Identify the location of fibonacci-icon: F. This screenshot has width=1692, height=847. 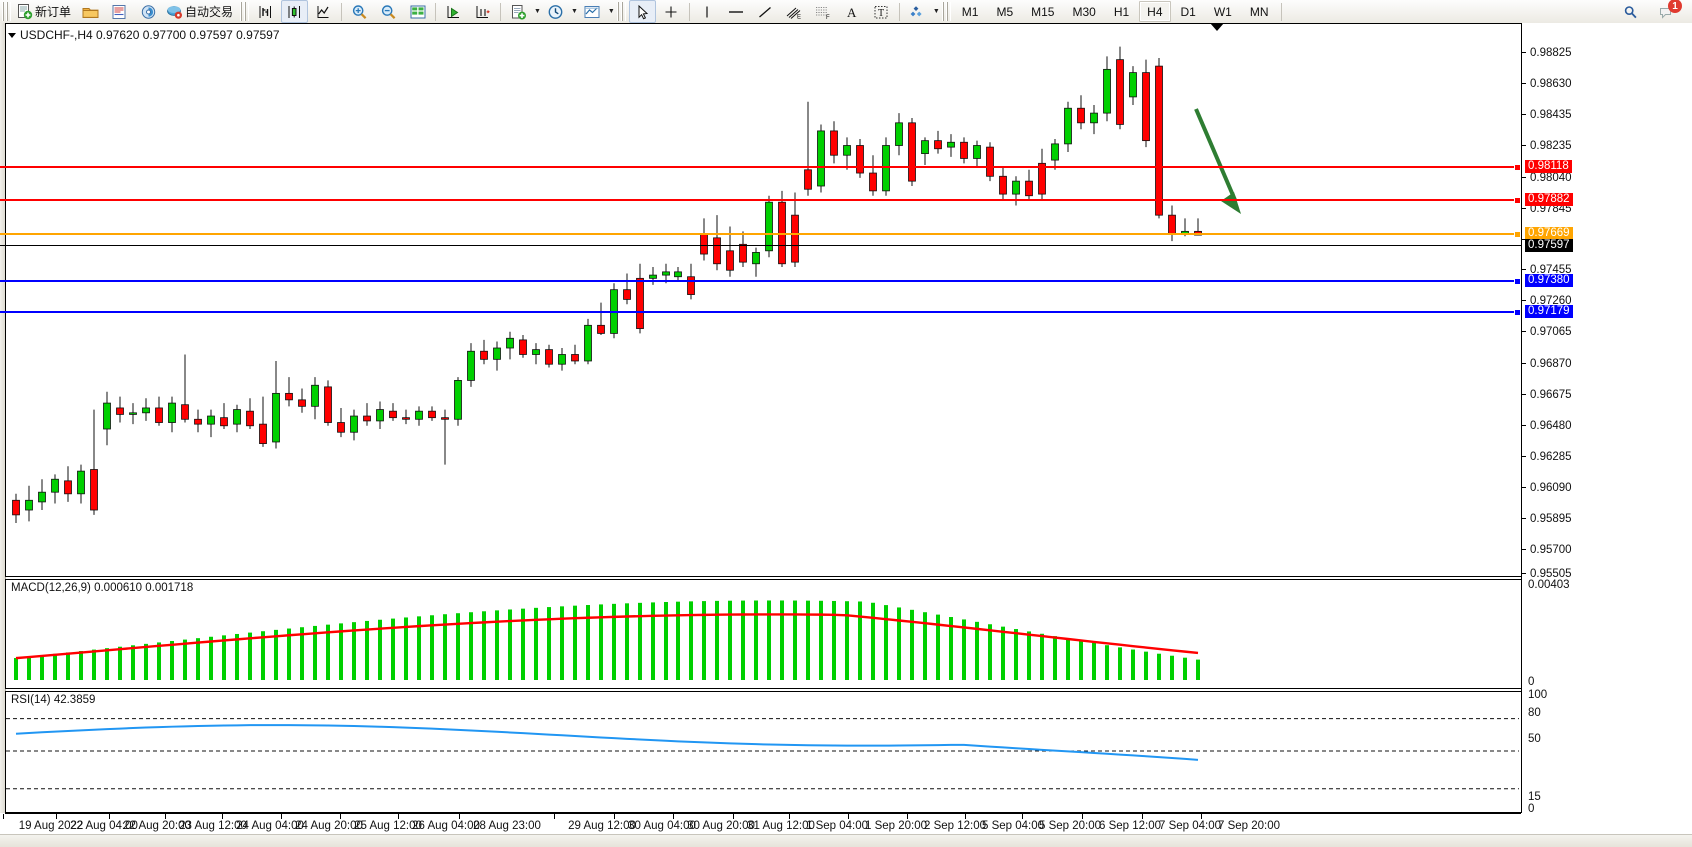
(823, 13).